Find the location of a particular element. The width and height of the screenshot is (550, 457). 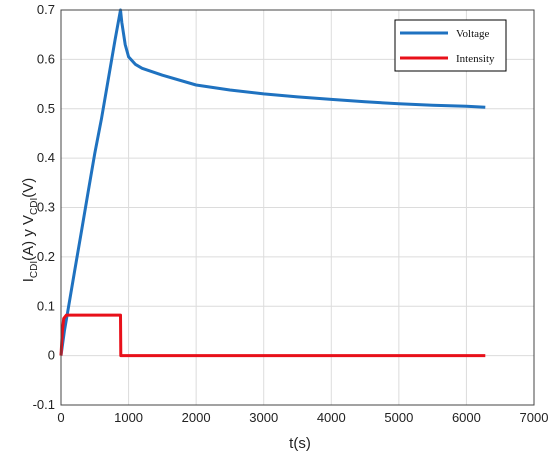

y-axis-title: ICDI(A) y VCDI(V) is located at coordinates (30, 230).